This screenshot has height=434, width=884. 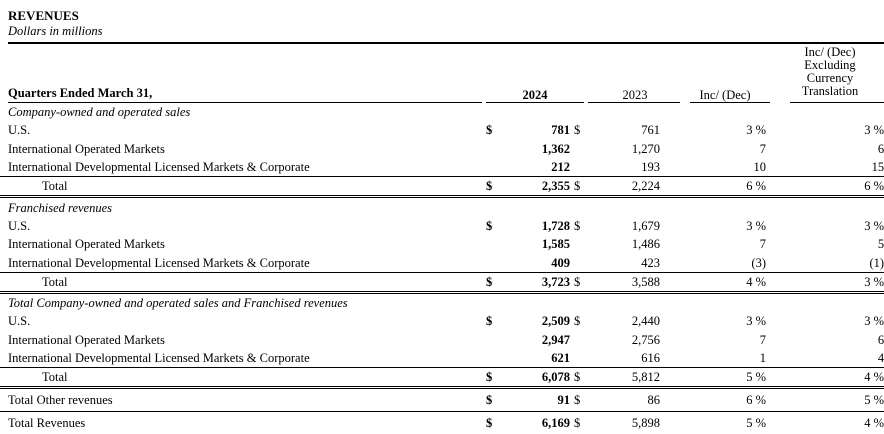 I want to click on section-row: Company-owned and operated sales, so click(x=442, y=112).